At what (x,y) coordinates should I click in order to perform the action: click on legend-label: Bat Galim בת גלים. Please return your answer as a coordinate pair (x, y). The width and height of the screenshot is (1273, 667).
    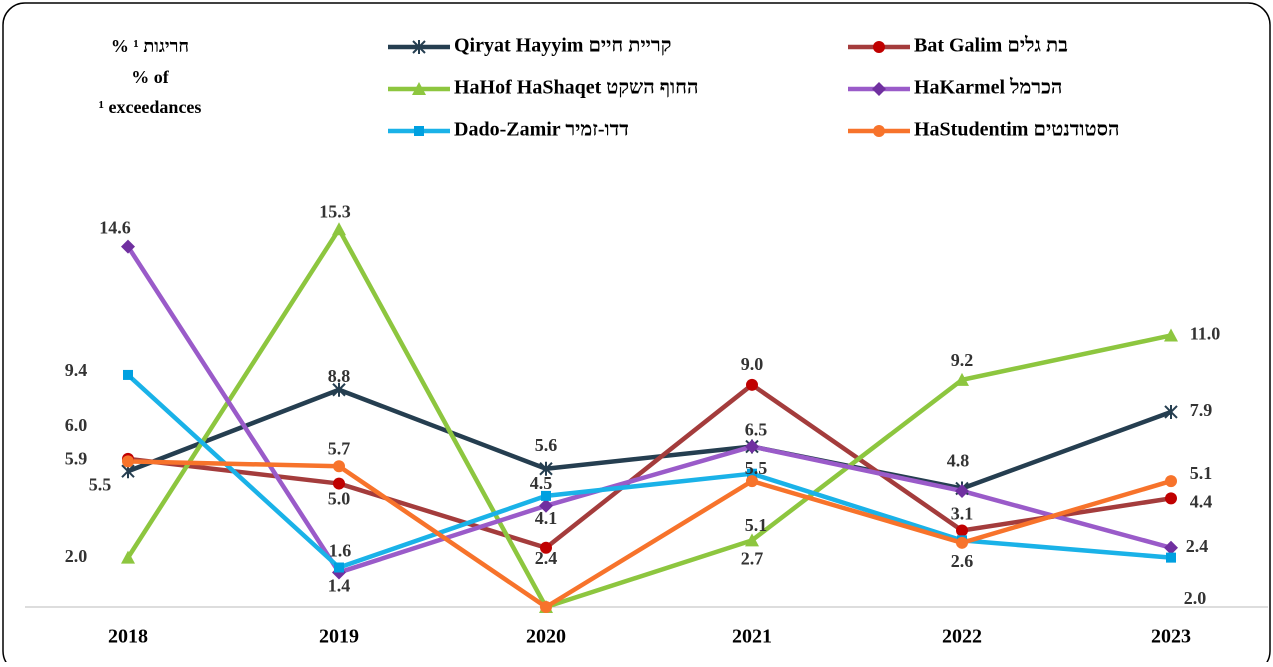
    Looking at the image, I should click on (991, 46).